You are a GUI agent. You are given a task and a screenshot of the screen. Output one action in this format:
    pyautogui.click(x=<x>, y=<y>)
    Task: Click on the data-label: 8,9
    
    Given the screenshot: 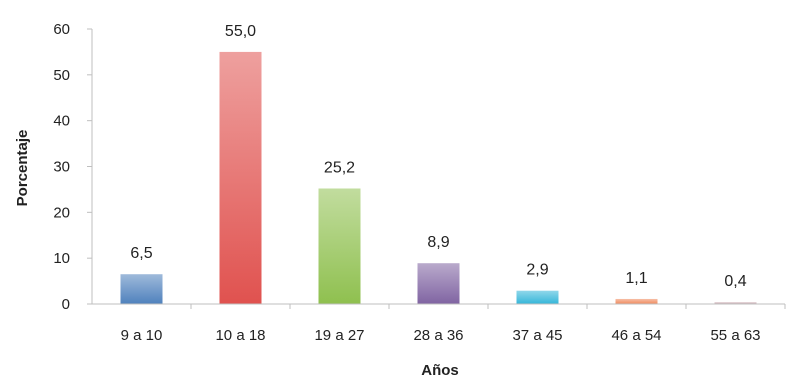 What is the action you would take?
    pyautogui.click(x=438, y=242)
    